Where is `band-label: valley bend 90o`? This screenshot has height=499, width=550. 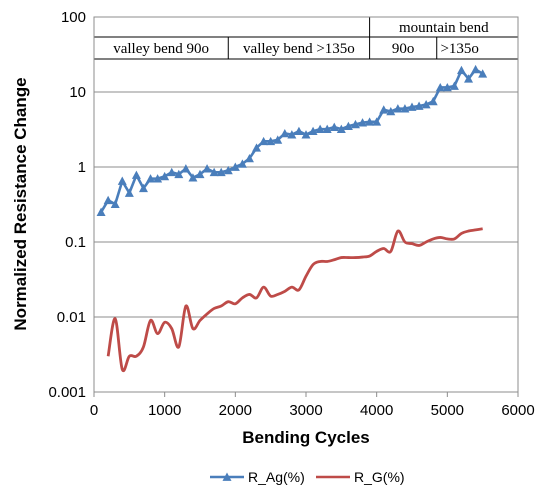
band-label: valley bend 90o is located at coordinates (161, 49).